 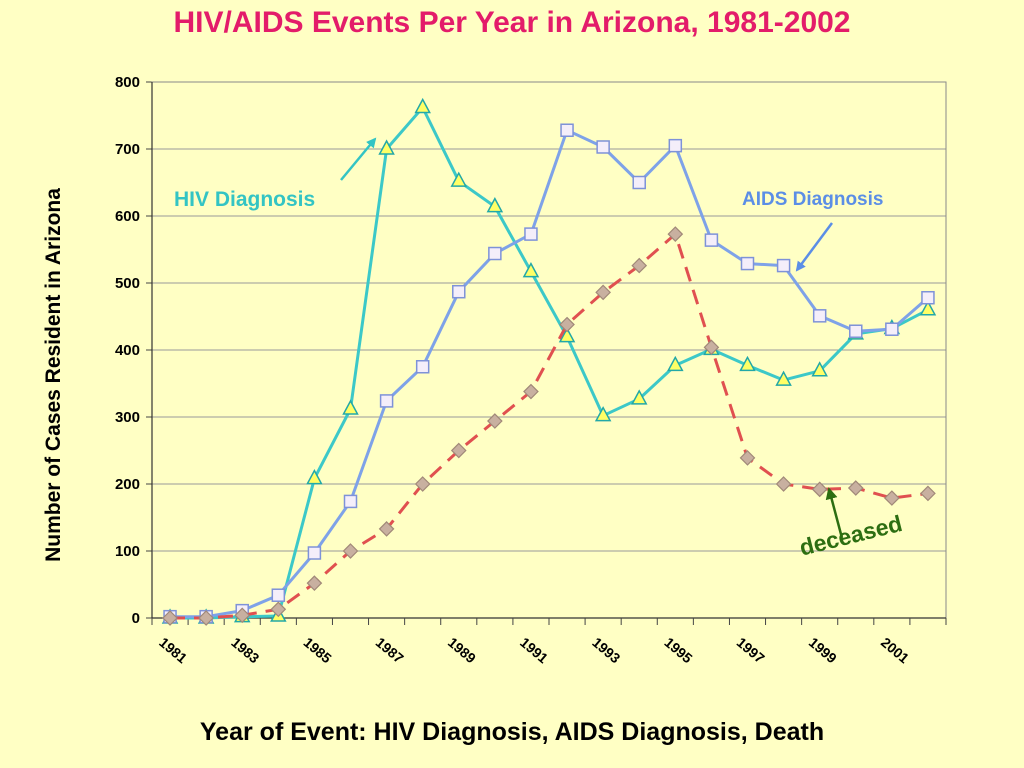 I want to click on deceased-annotation-arrow, so click(x=834, y=513).